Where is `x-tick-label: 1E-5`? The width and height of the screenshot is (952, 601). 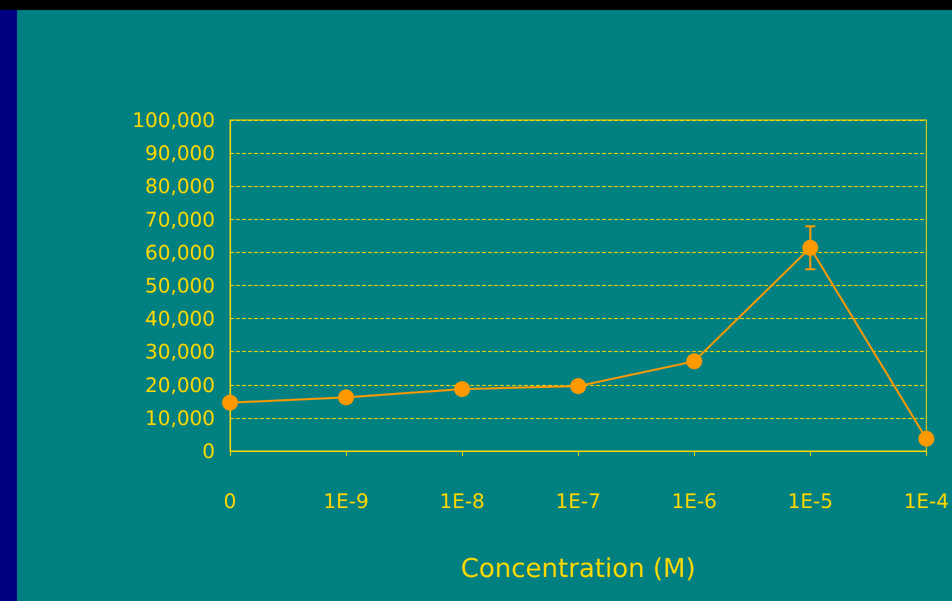 x-tick-label: 1E-5 is located at coordinates (810, 501).